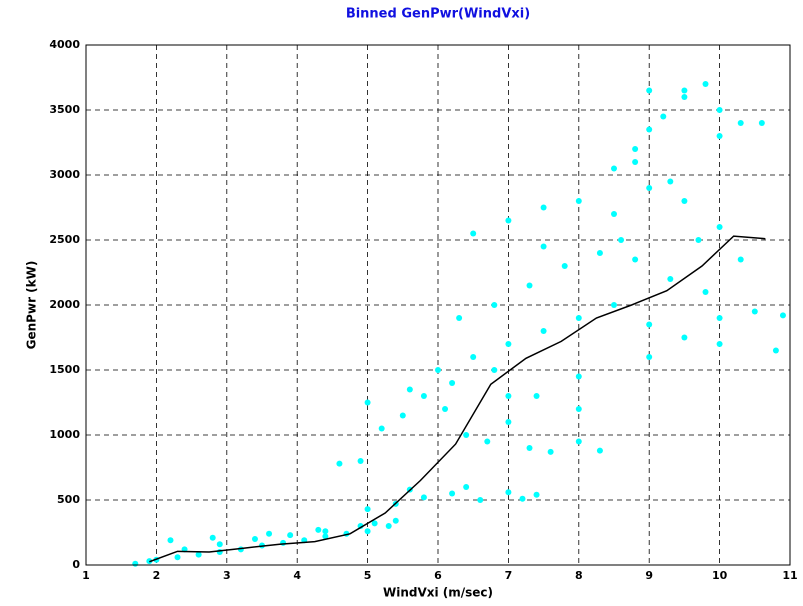 Image resolution: width=803 pixels, height=606 pixels. What do you see at coordinates (32, 305) in the screenshot?
I see `y-axis-label: GenPwr (kW)` at bounding box center [32, 305].